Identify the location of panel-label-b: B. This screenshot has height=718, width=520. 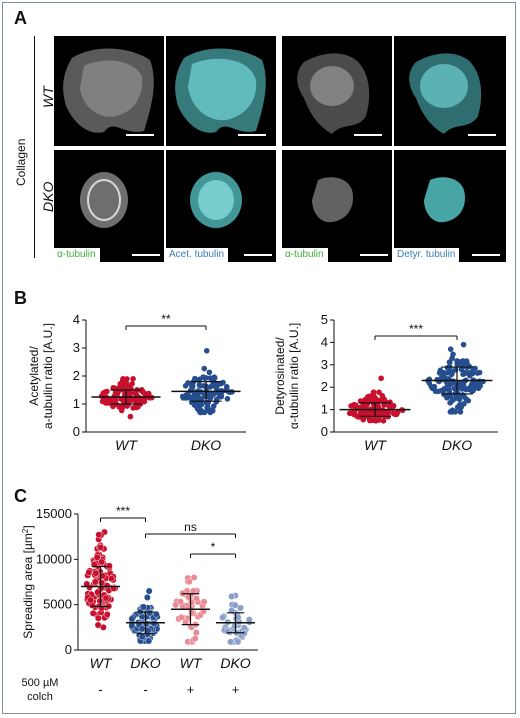
(20, 298).